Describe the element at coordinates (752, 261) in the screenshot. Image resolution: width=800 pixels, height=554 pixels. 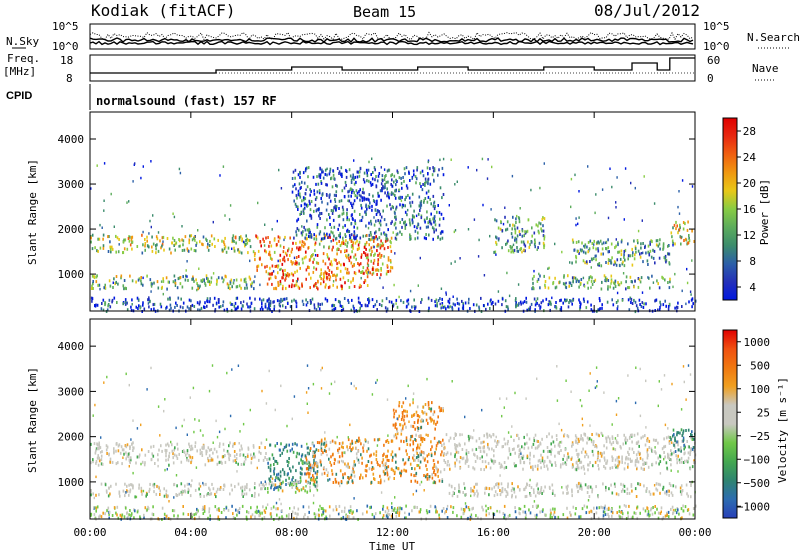
I see `colorbar-tick-label: 8` at that location.